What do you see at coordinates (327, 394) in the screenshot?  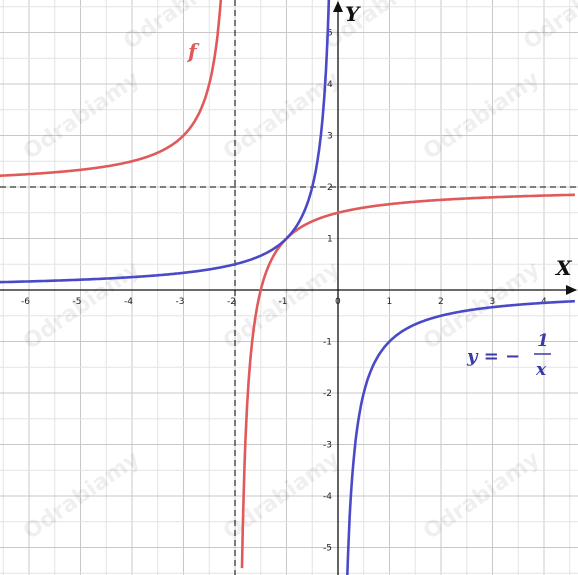 I see `y-tick-label: -2` at bounding box center [327, 394].